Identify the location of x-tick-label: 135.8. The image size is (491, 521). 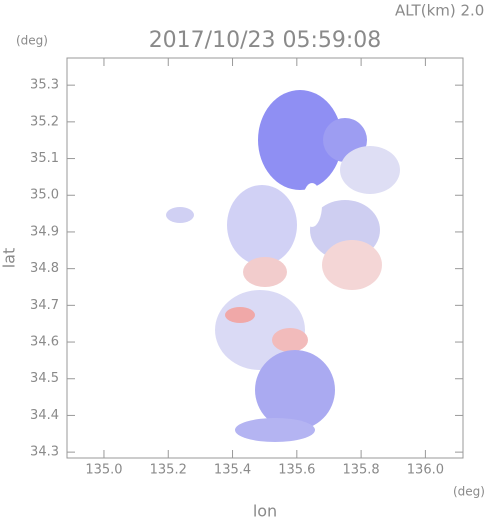
(360, 470).